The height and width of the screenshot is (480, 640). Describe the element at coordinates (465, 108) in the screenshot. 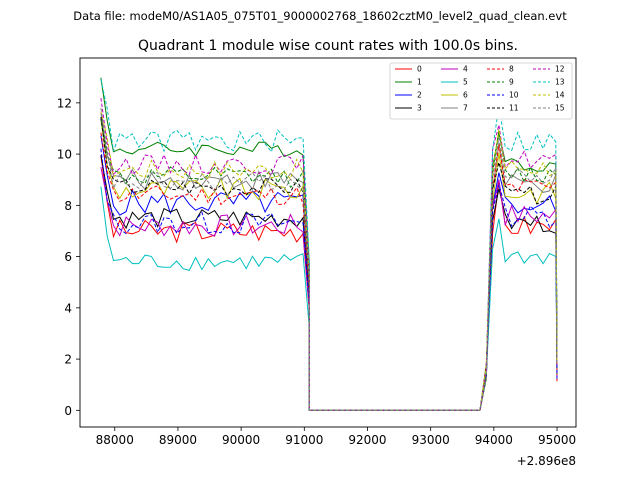

I see `legend-label: 7` at that location.